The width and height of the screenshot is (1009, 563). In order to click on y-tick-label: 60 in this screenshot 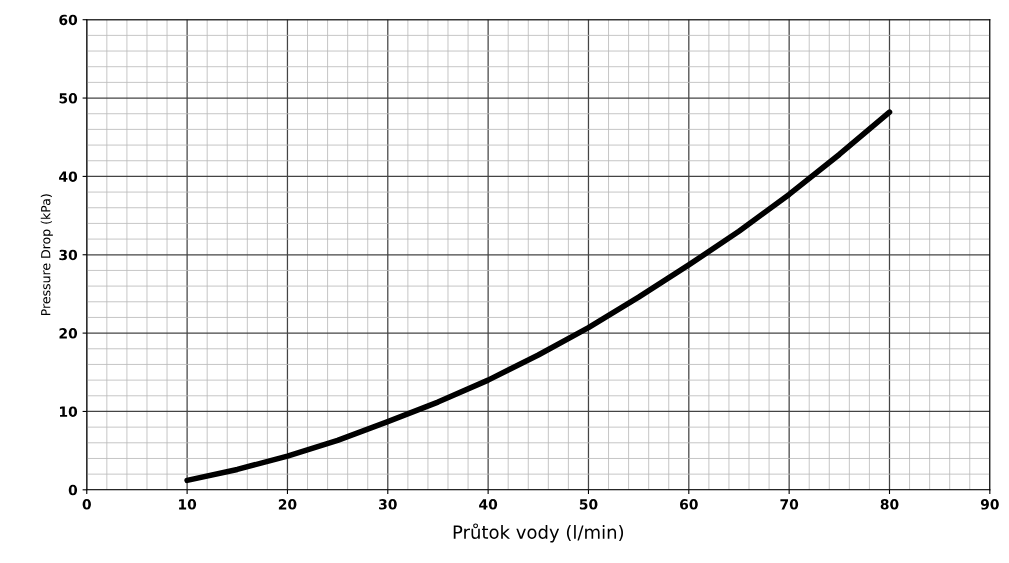, I will do `click(68, 20)`.